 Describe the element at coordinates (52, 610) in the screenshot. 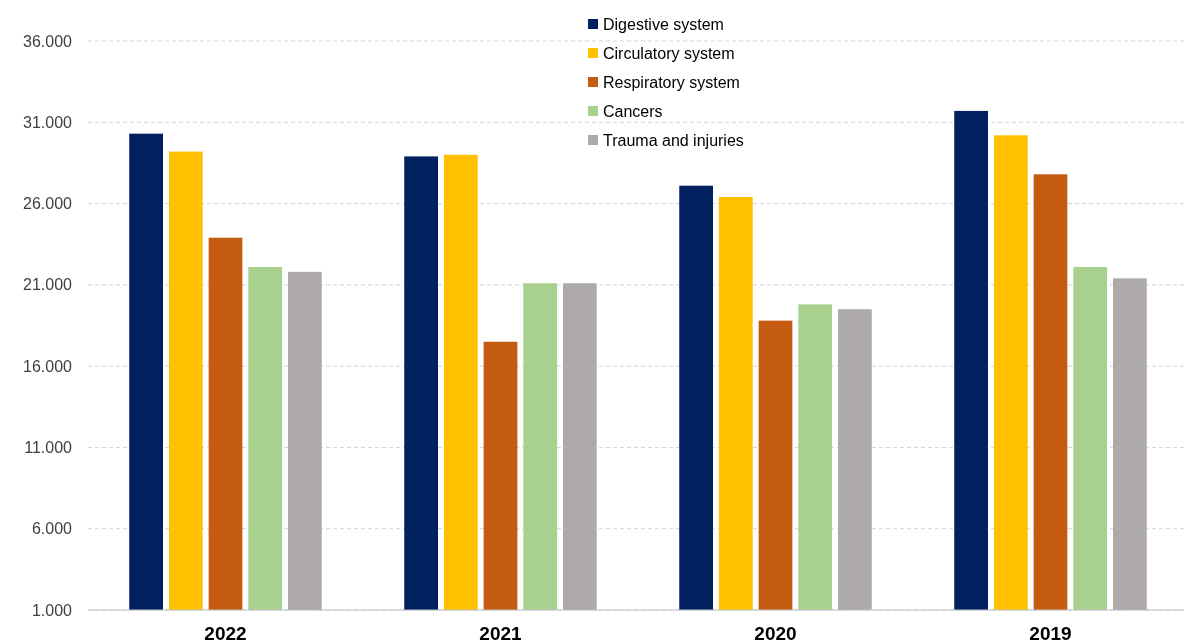

I see `y-tick-label: 1.000` at that location.